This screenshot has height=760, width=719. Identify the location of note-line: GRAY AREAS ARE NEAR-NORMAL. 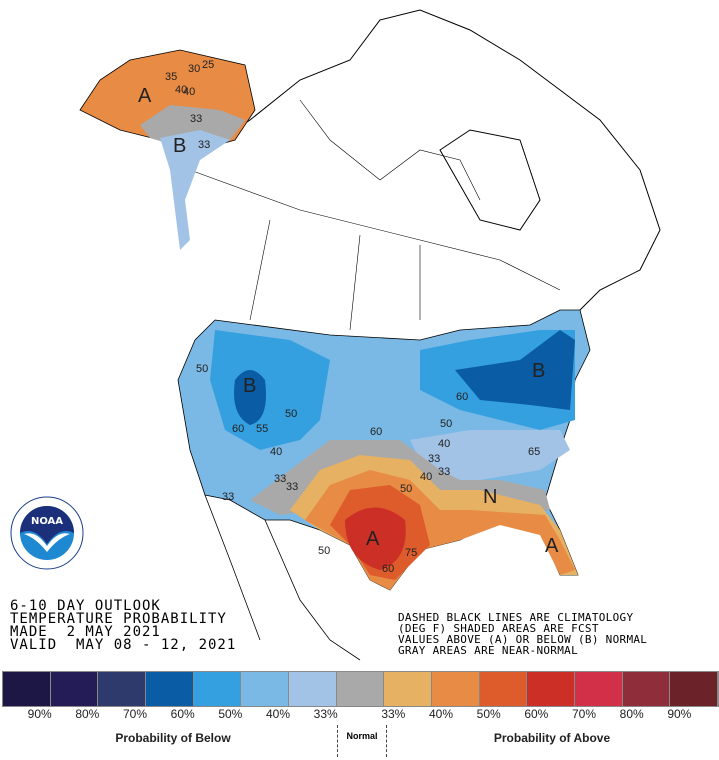
(488, 650).